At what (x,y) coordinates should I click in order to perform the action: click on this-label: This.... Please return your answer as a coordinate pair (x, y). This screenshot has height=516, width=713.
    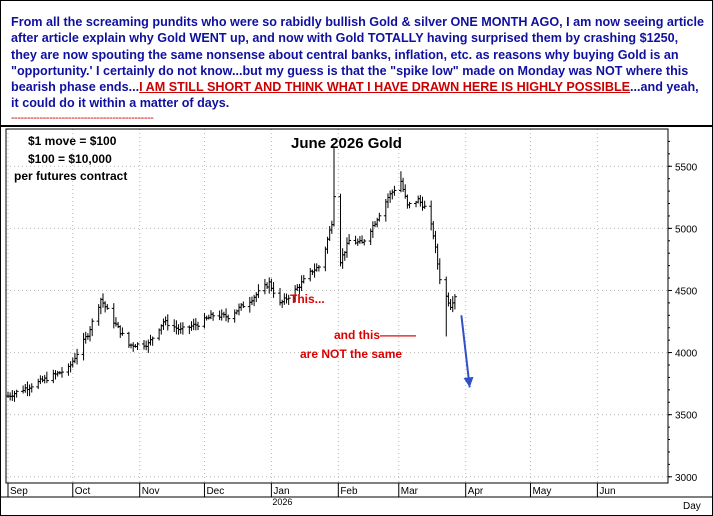
    Looking at the image, I should click on (307, 299).